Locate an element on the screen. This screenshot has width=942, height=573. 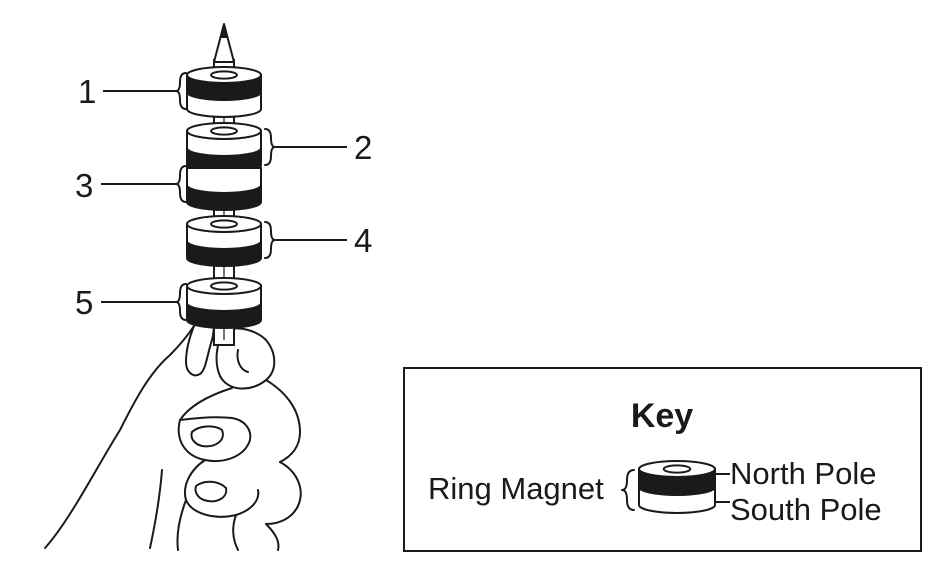
label-3-text: 3 is located at coordinates (84, 185).